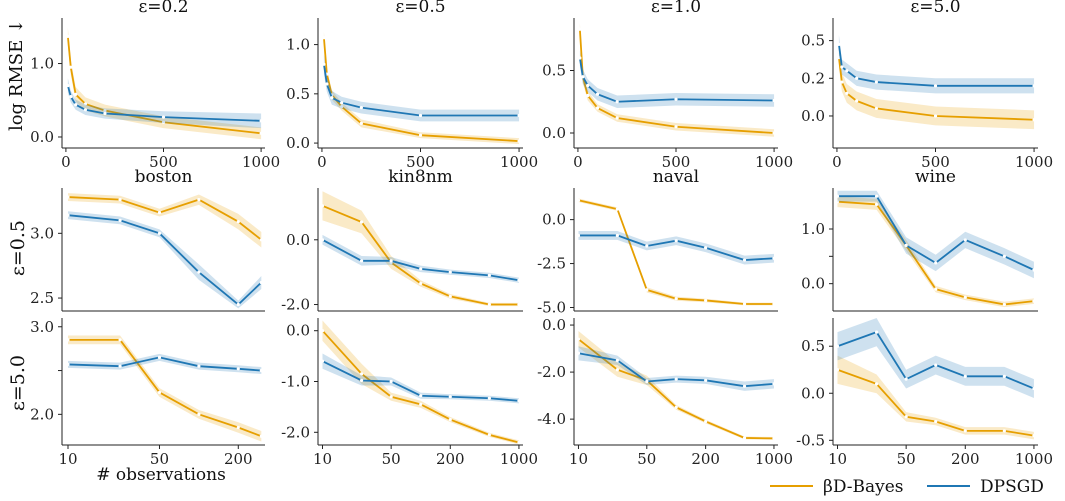  Describe the element at coordinates (420, 8) in the screenshot. I see `panel-title: ε=0.5` at that location.